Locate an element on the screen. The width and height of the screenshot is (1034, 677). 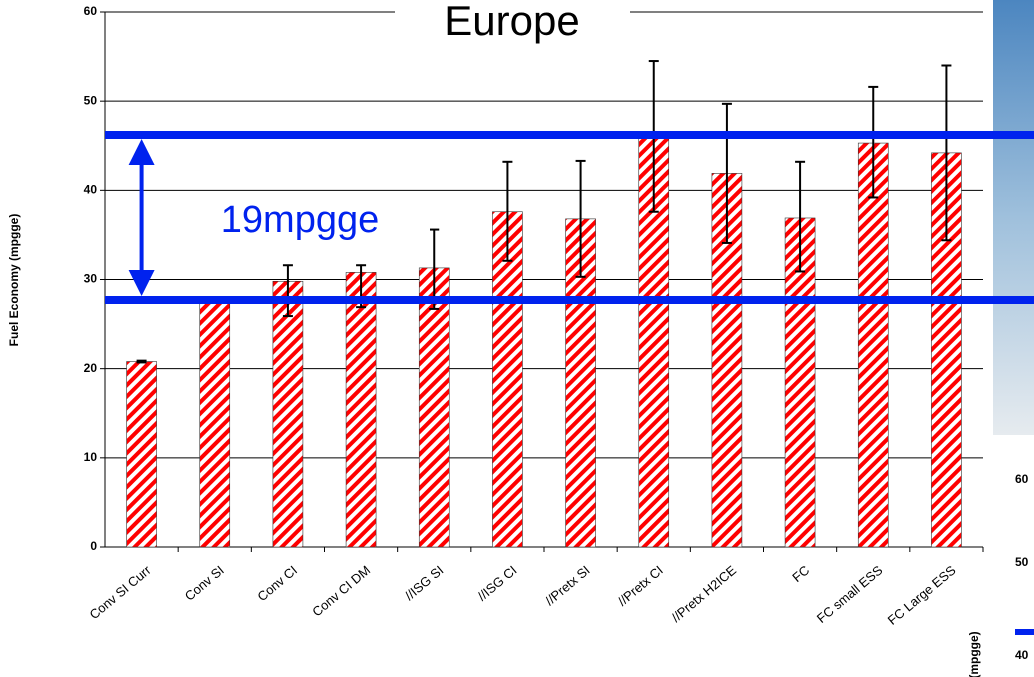
x-tick-label: //Pretx SI is located at coordinates (567, 585).